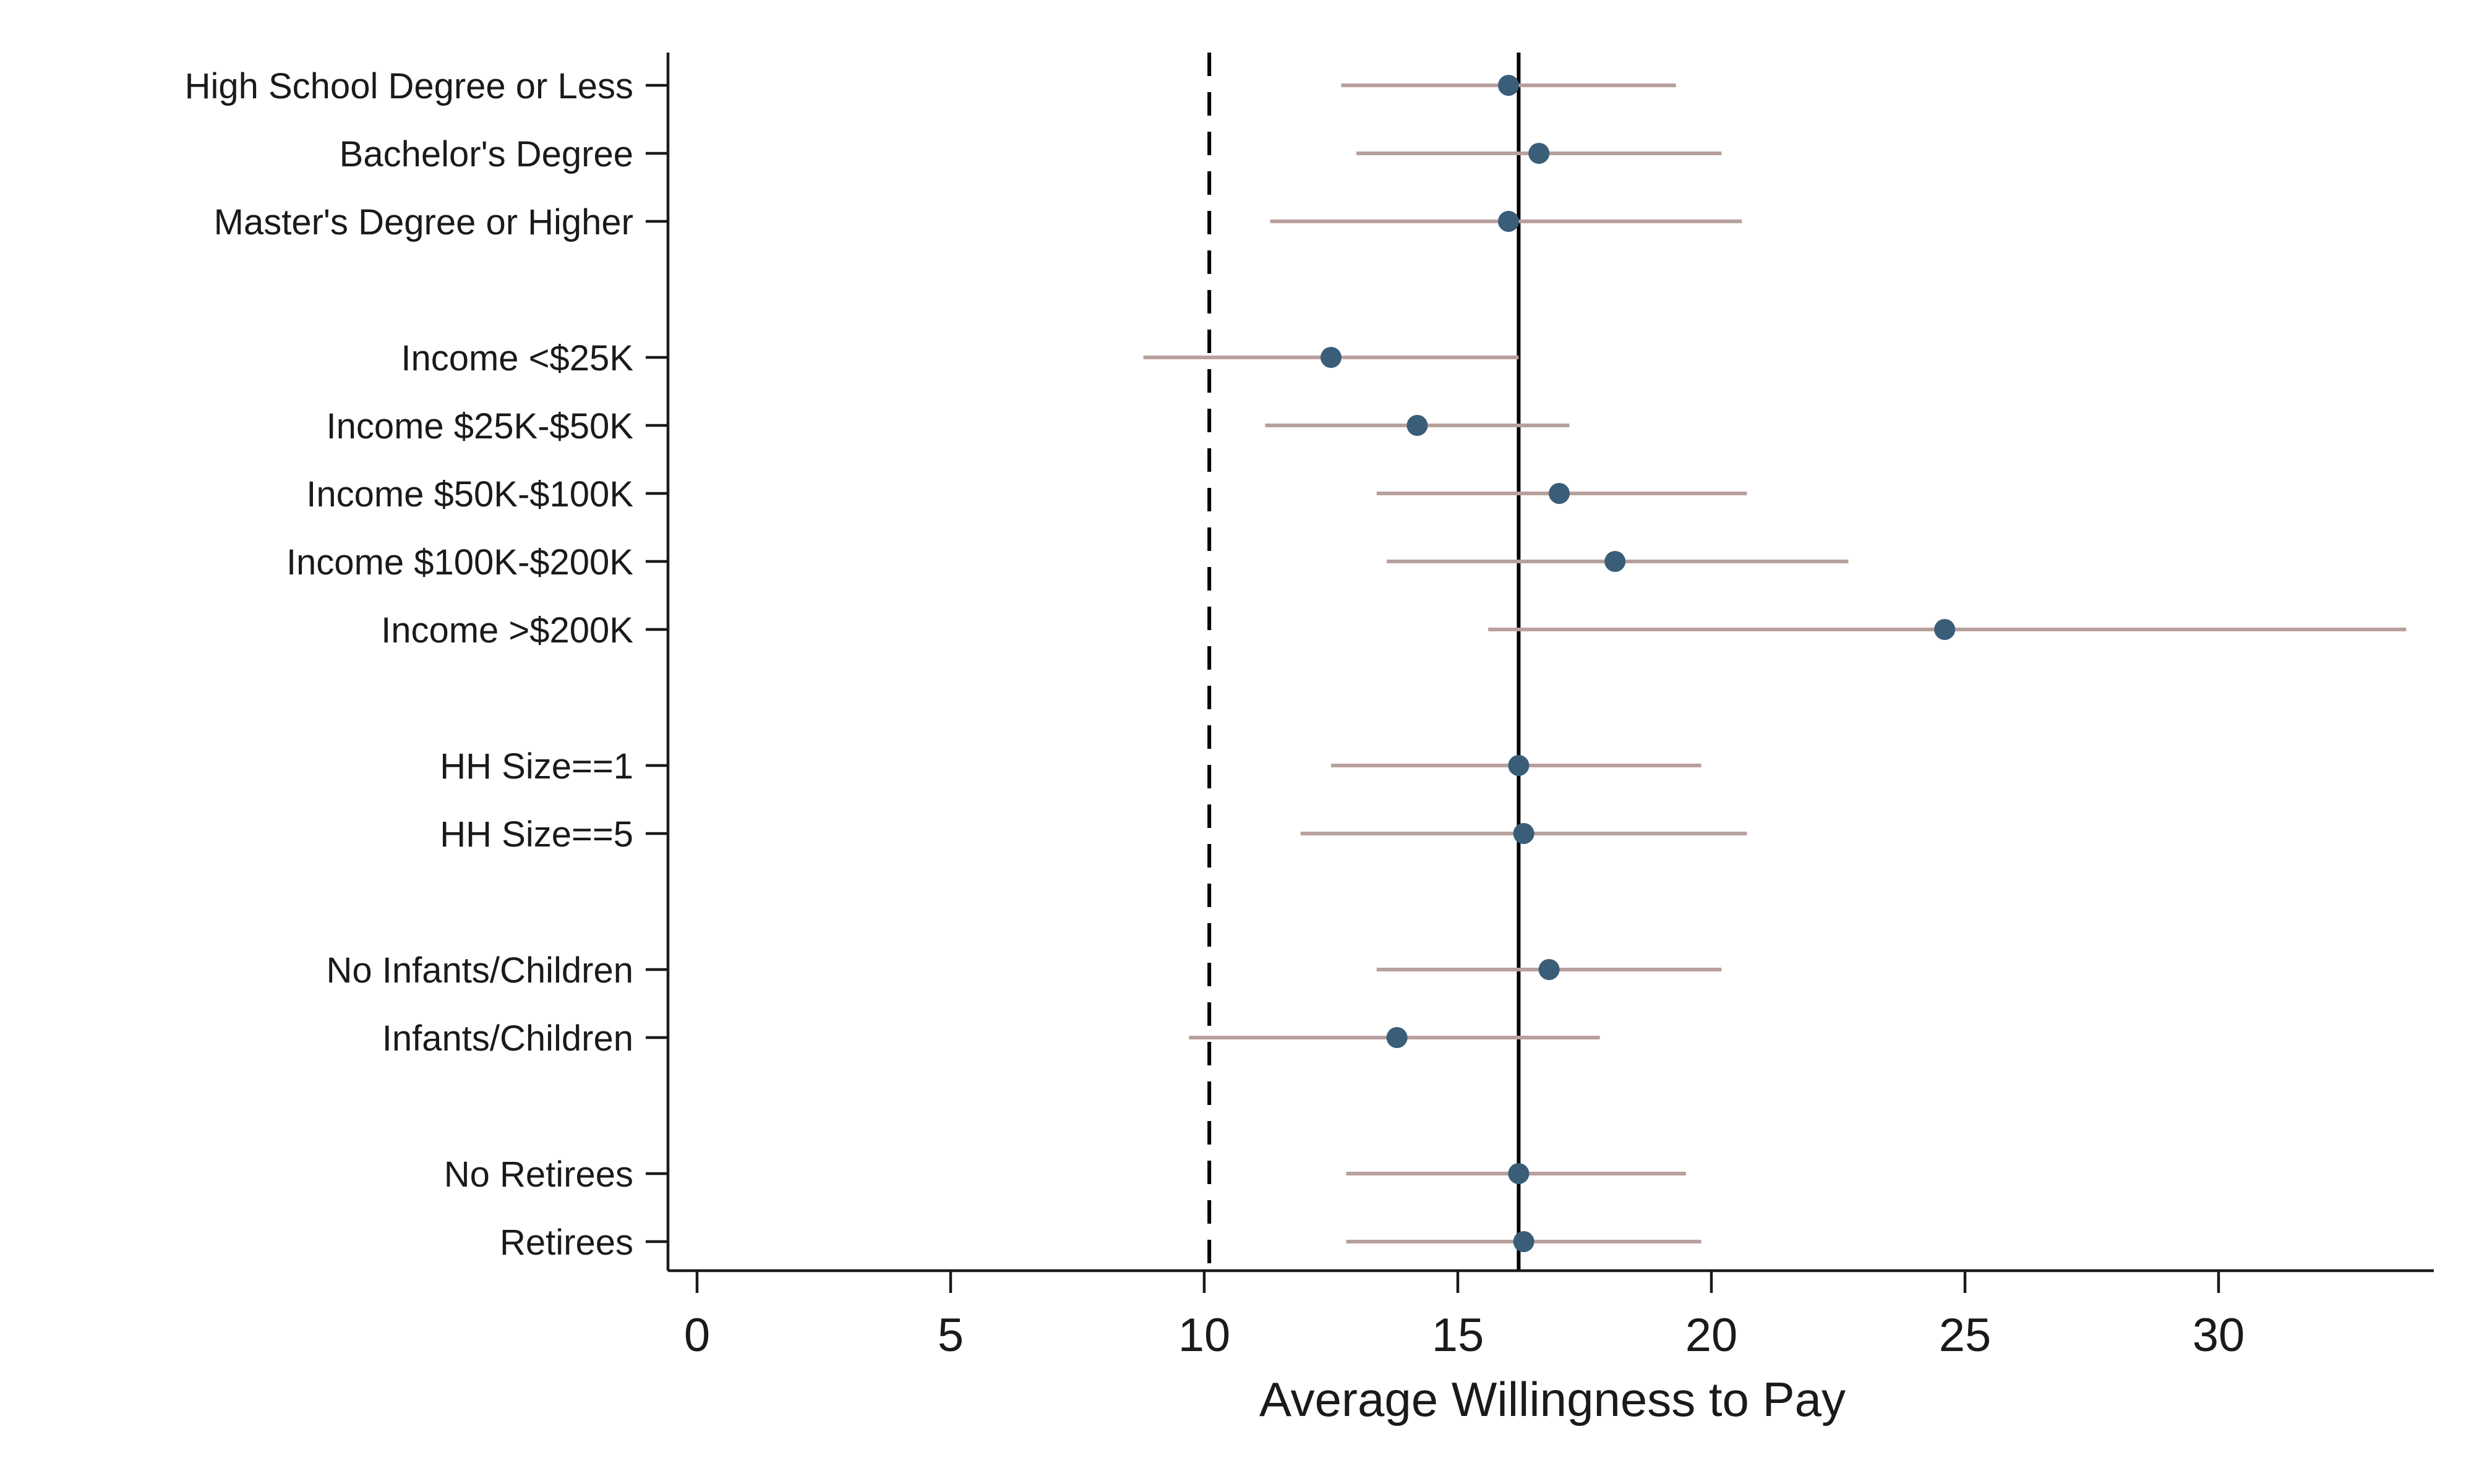 Image resolution: width=2474 pixels, height=1484 pixels. What do you see at coordinates (1553, 1399) in the screenshot?
I see `x-axis-title: Average Willingness to Pay` at bounding box center [1553, 1399].